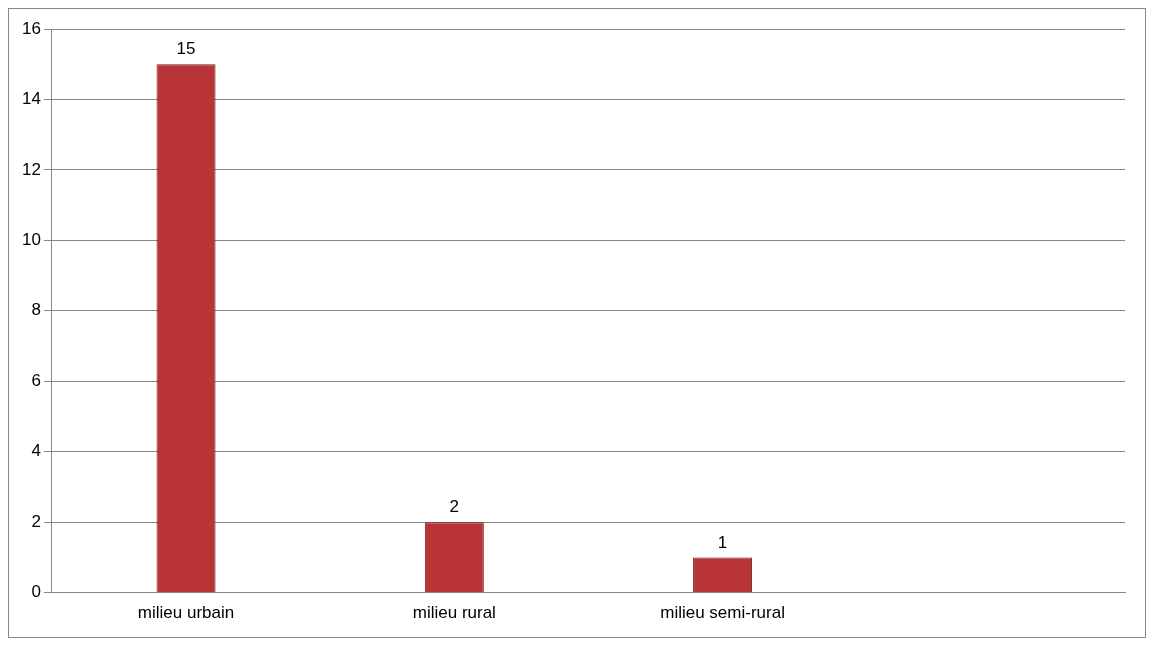 The width and height of the screenshot is (1154, 646). What do you see at coordinates (31, 99) in the screenshot?
I see `y-tick-label: 14` at bounding box center [31, 99].